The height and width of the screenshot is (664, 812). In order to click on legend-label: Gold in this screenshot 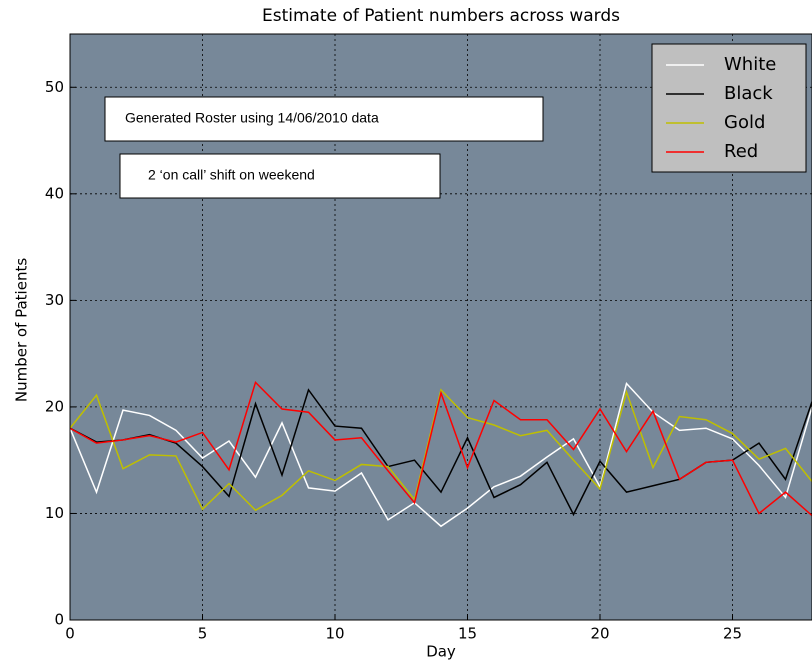, I will do `click(744, 122)`.